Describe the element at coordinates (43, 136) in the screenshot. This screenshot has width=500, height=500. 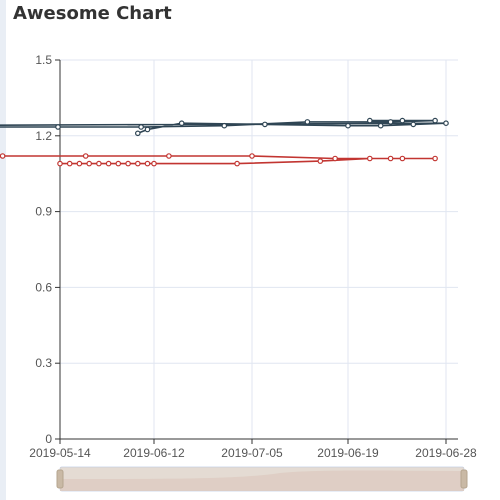
I see `y-tick-label: 1.2` at that location.